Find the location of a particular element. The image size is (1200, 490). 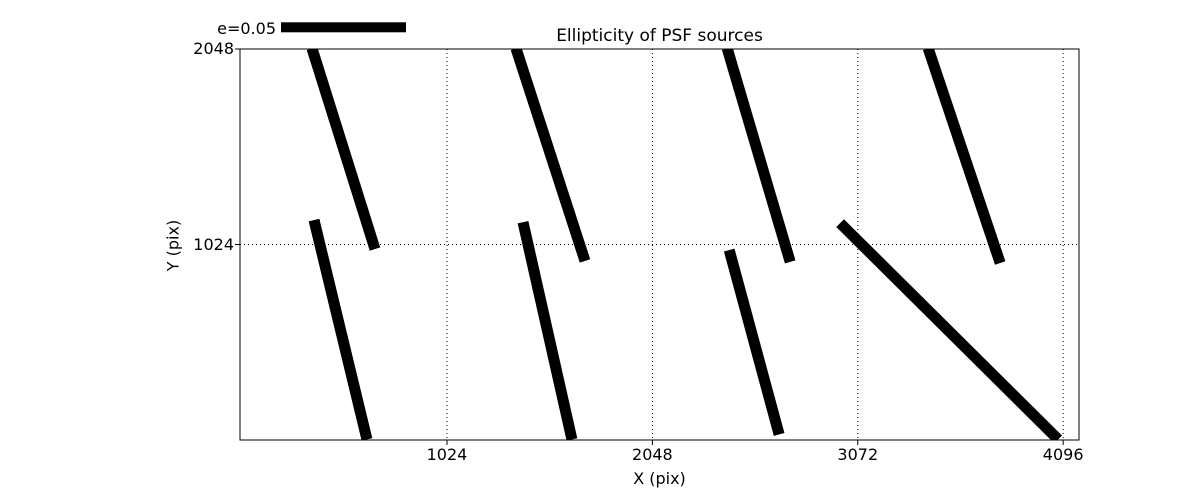

x-tick-label: 1024 is located at coordinates (447, 454).